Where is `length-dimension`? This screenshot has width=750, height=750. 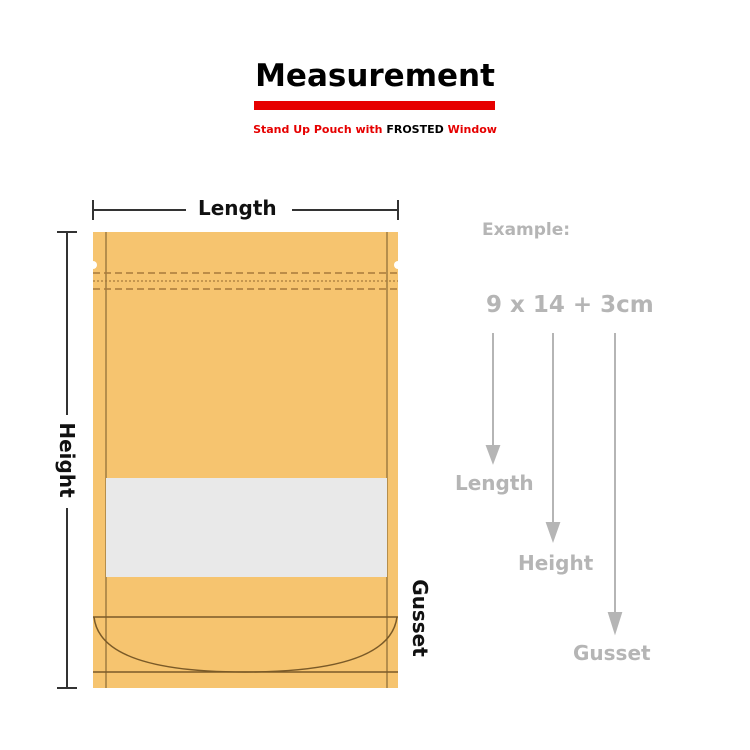
length-dimension is located at coordinates (245, 210).